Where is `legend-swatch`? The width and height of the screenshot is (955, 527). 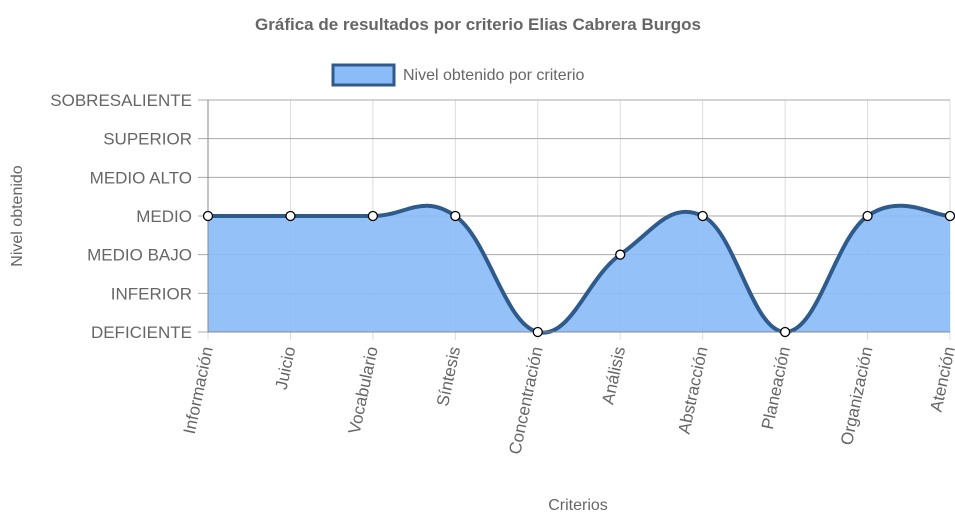
legend-swatch is located at coordinates (363, 75).